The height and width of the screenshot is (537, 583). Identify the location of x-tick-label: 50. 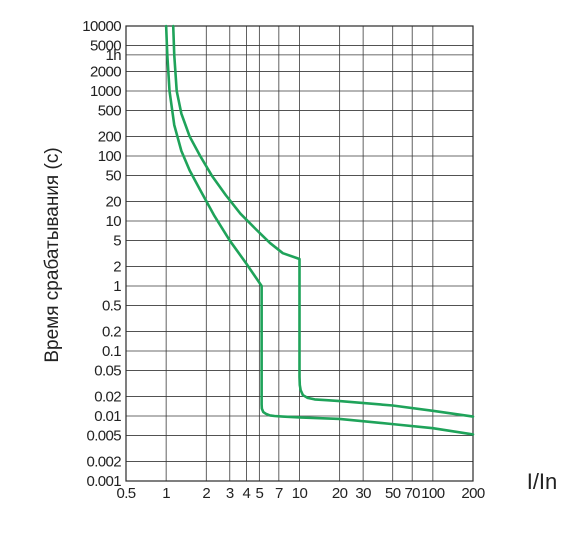
(393, 493).